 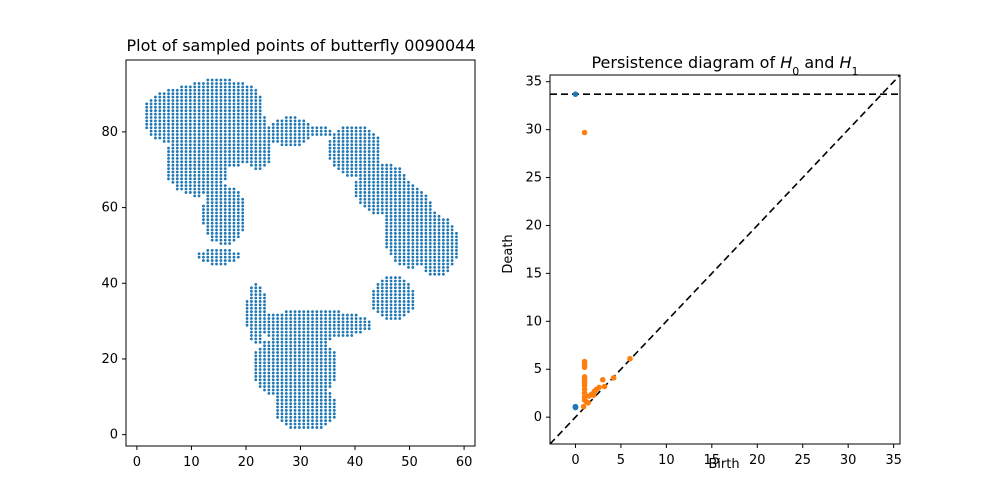 I want to click on persistence-point, so click(x=630, y=358).